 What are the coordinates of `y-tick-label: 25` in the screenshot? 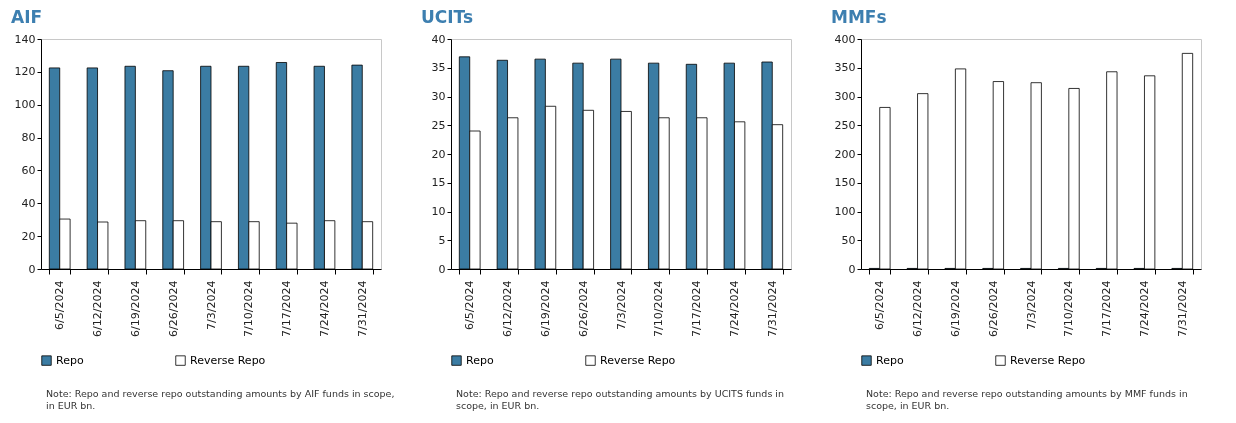 It's located at (438, 125).